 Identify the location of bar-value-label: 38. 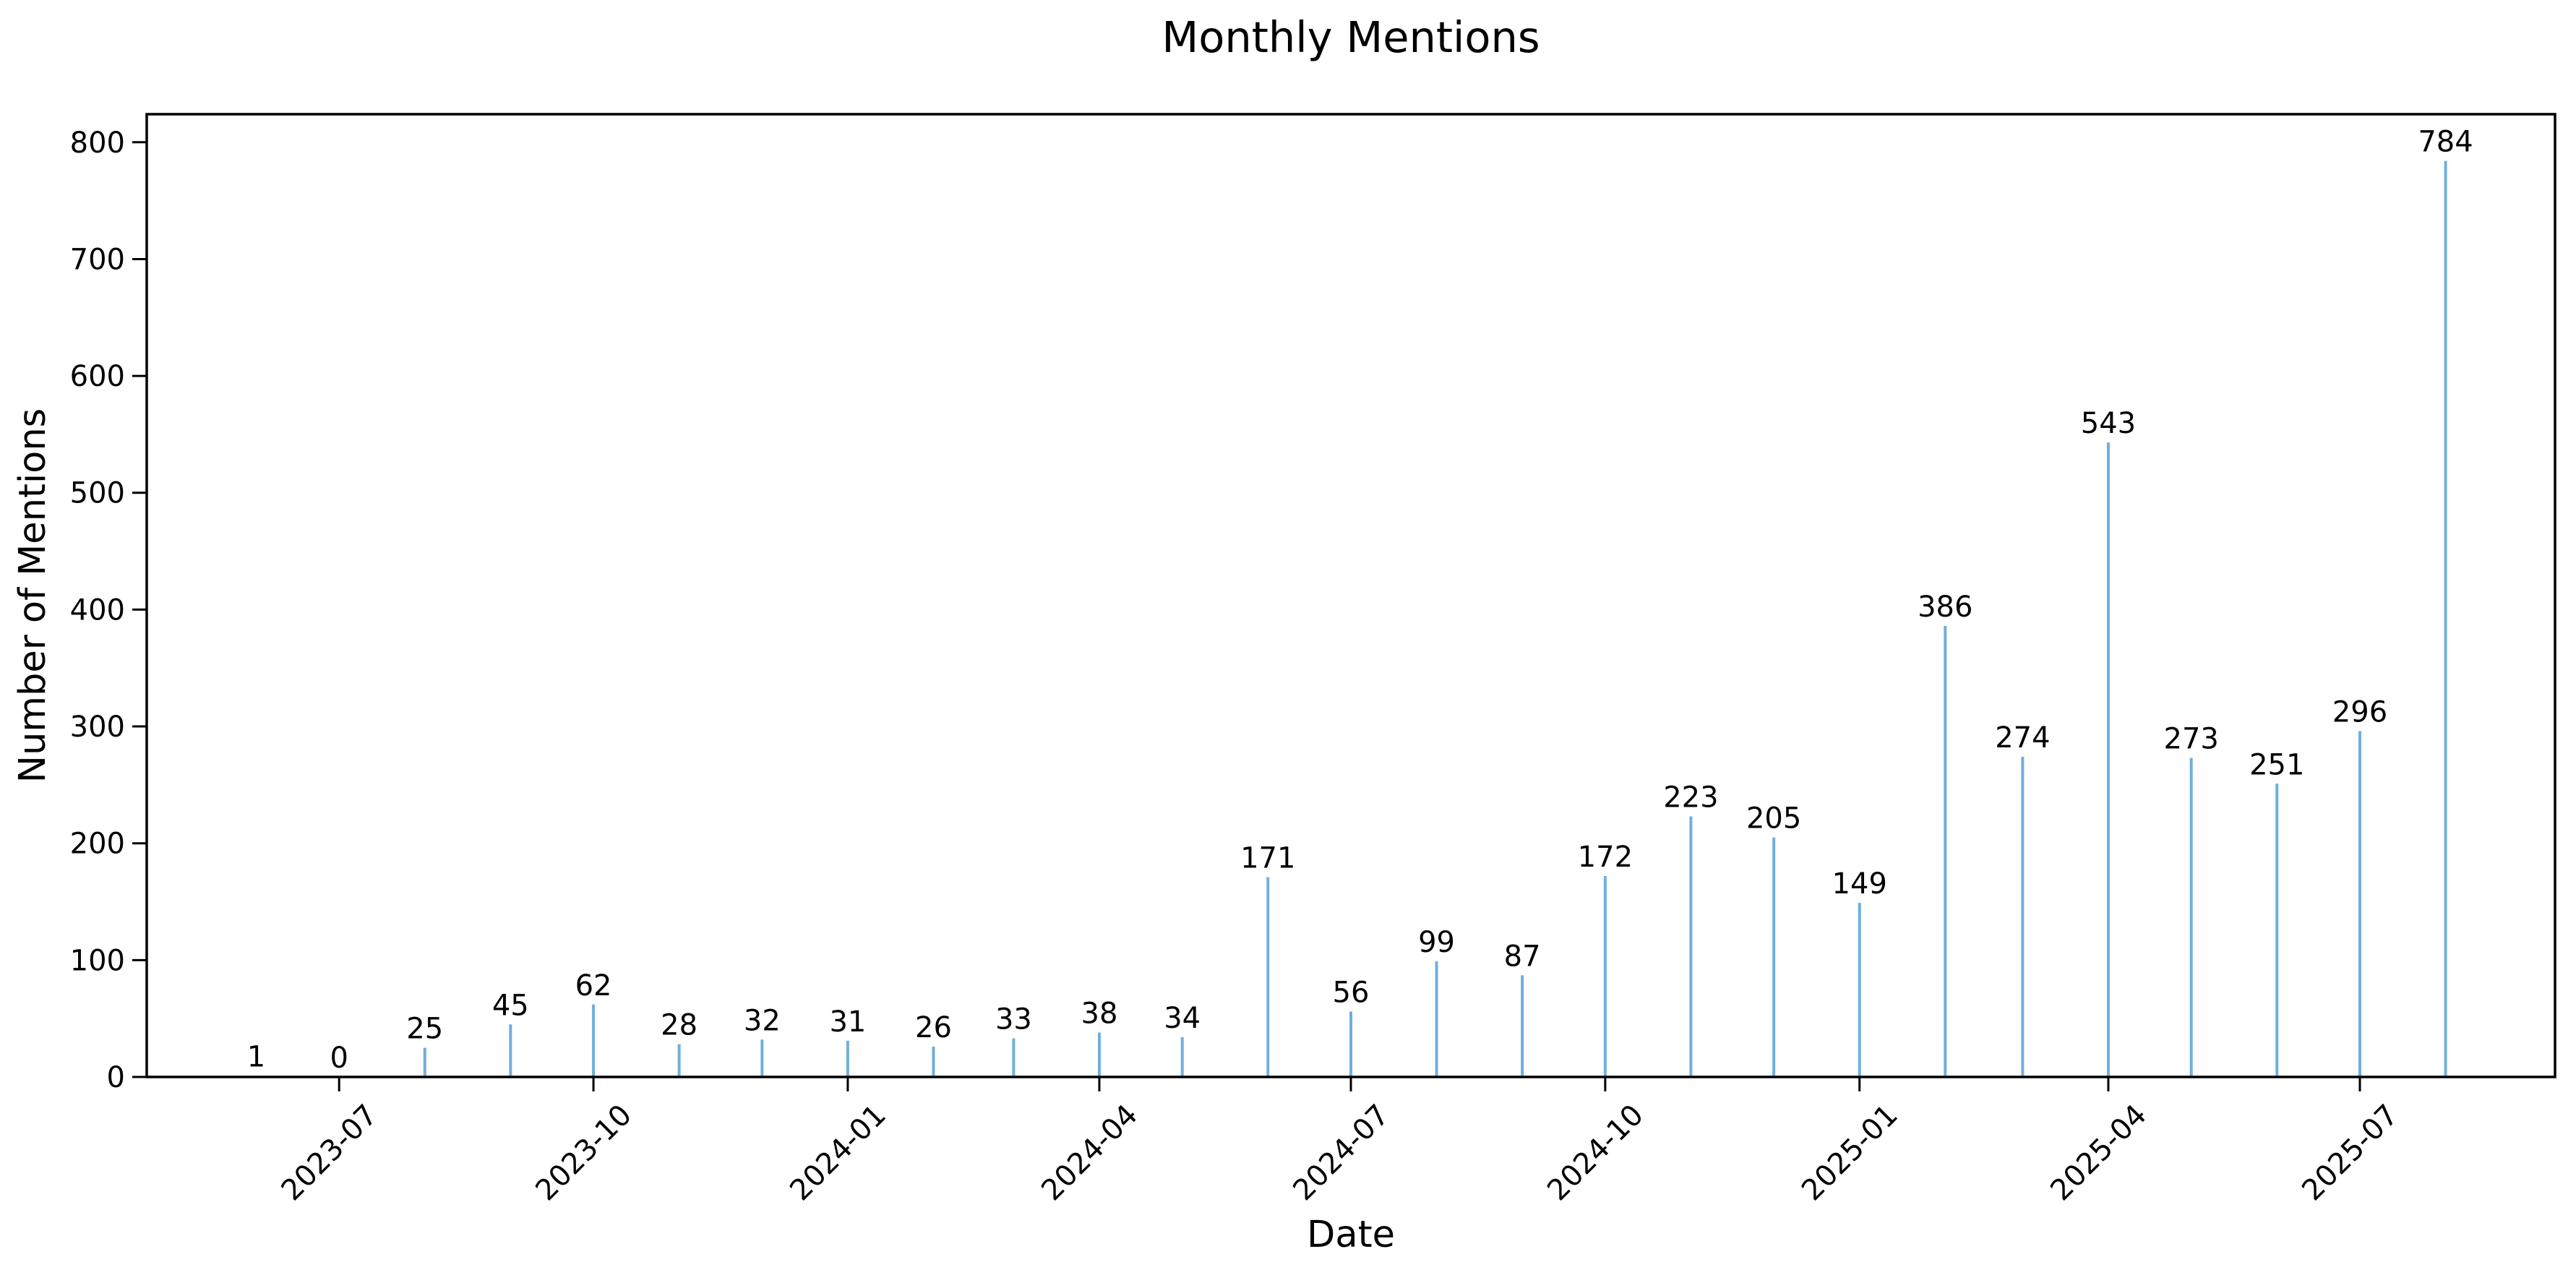
(1099, 1014).